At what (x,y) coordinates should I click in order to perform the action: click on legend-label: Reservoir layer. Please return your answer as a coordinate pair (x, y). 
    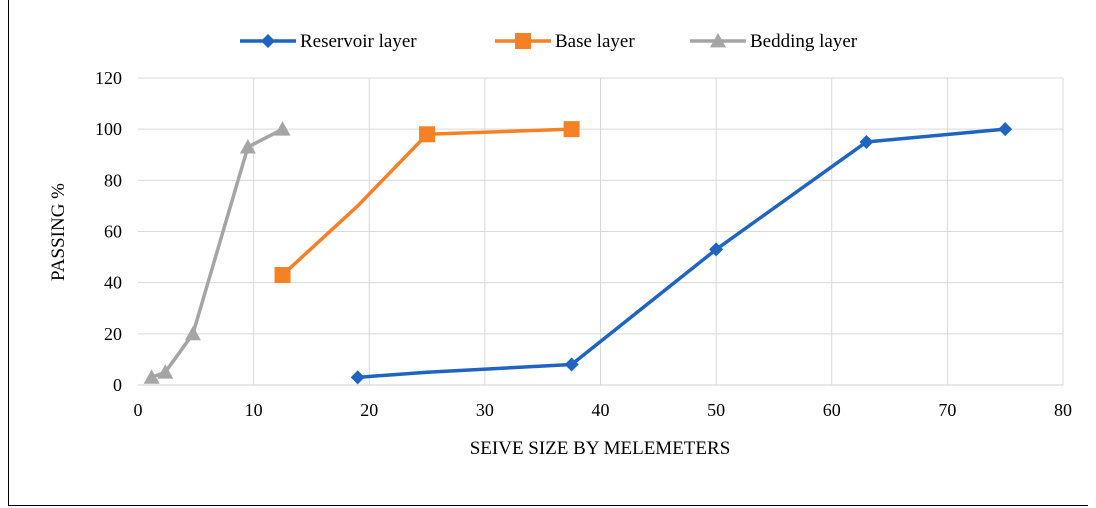
    Looking at the image, I should click on (358, 41).